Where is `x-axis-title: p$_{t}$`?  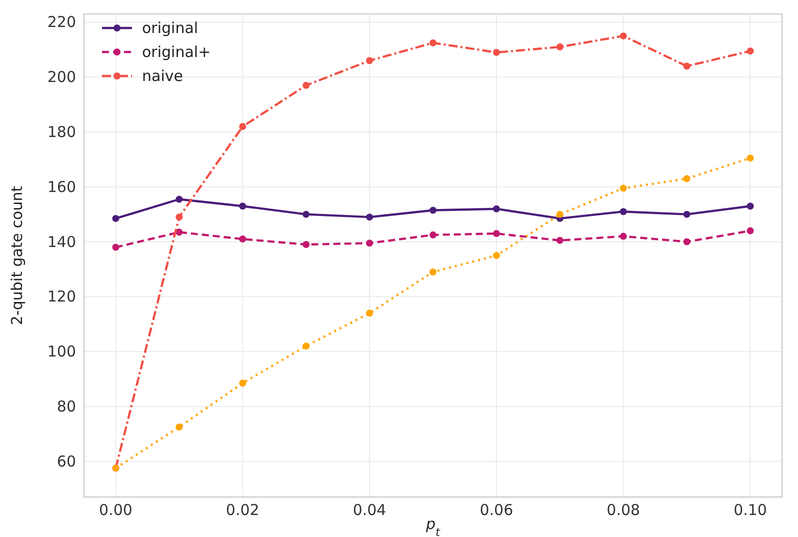 x-axis-title: p$_{t}$ is located at coordinates (433, 526).